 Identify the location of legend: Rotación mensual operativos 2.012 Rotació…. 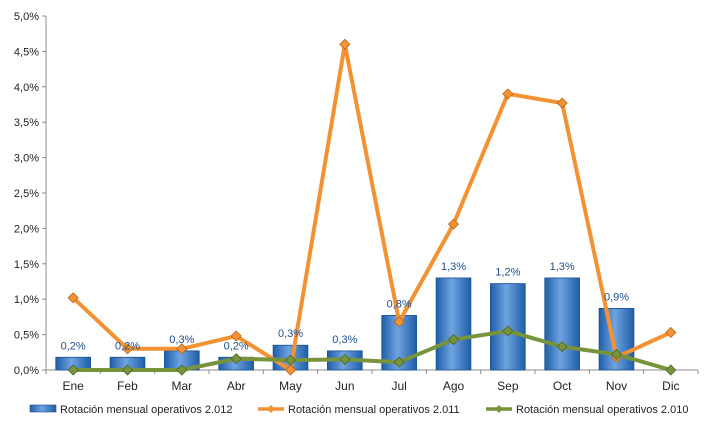
(358, 410).